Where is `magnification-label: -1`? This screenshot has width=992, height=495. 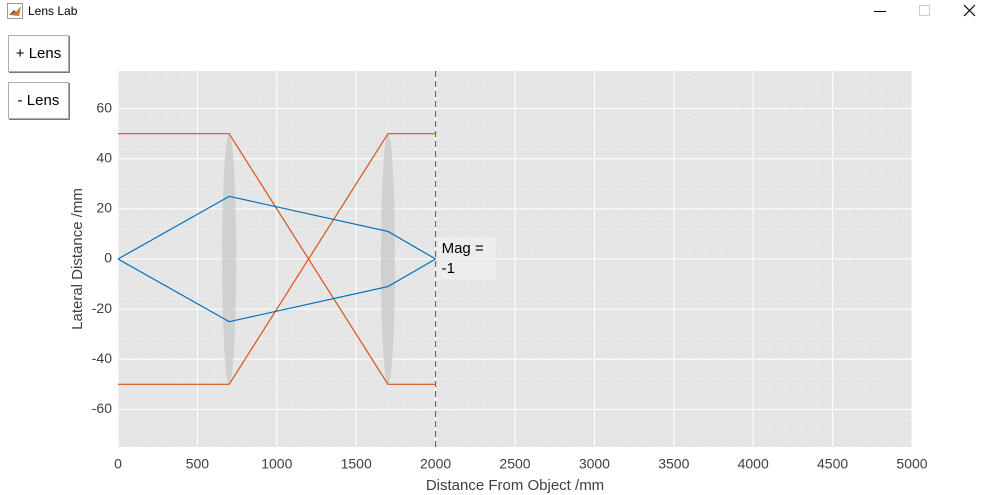 magnification-label: -1 is located at coordinates (448, 268).